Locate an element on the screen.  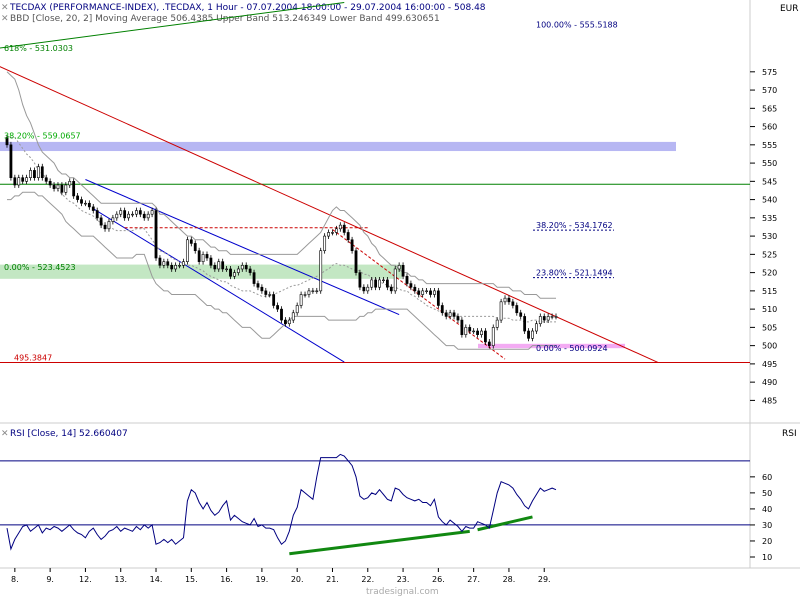
rsi-tick-label: 50 is located at coordinates (767, 493).